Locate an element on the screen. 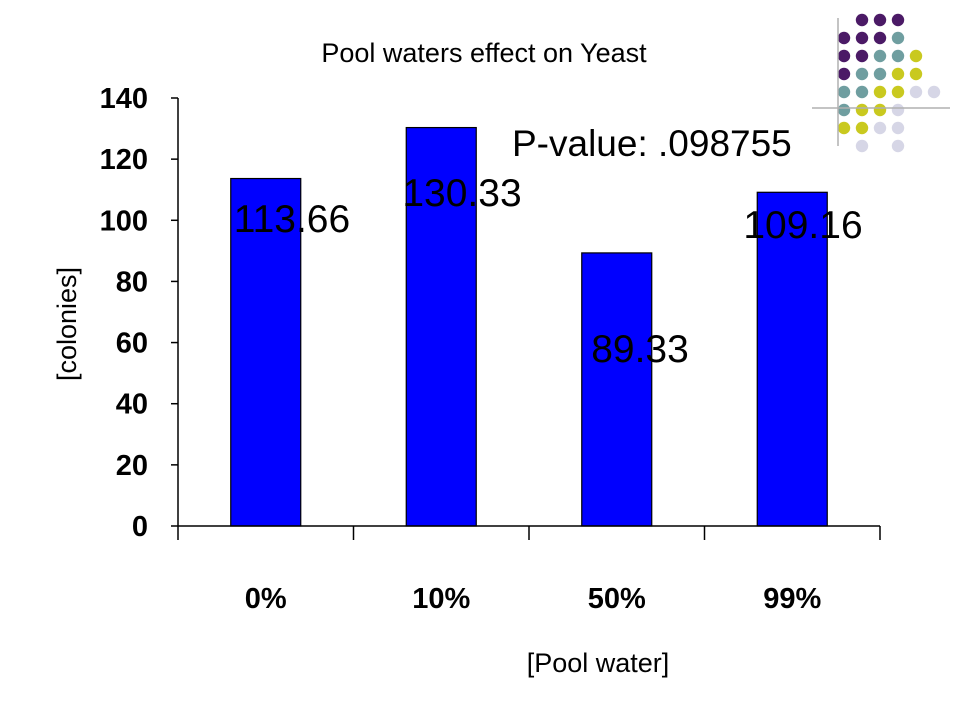  bar-50% is located at coordinates (617, 389).